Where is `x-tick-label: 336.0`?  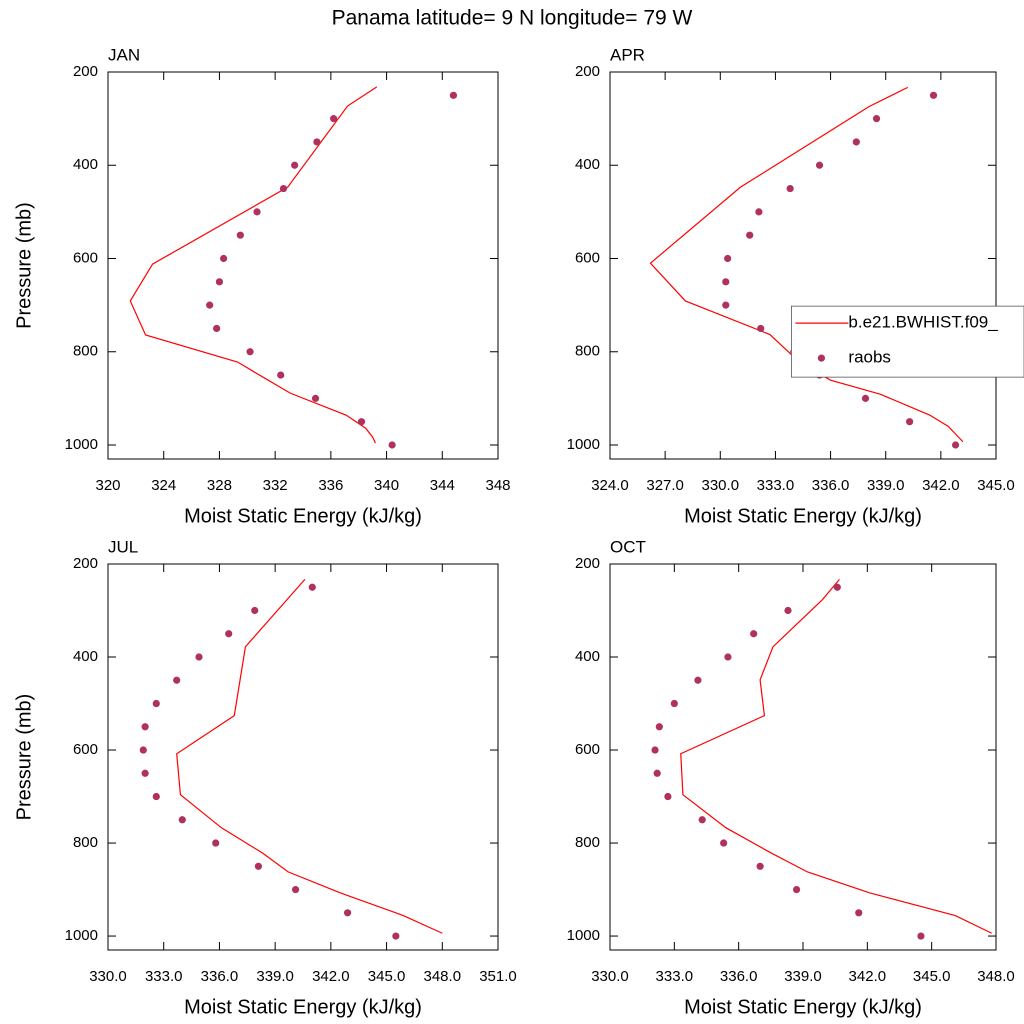 x-tick-label: 336.0 is located at coordinates (739, 976).